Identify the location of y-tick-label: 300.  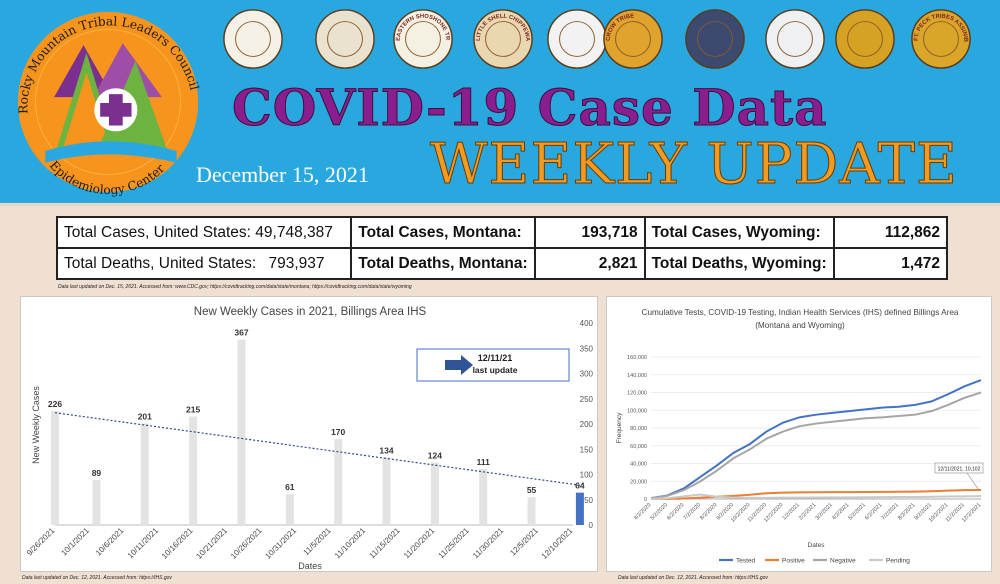
(587, 374).